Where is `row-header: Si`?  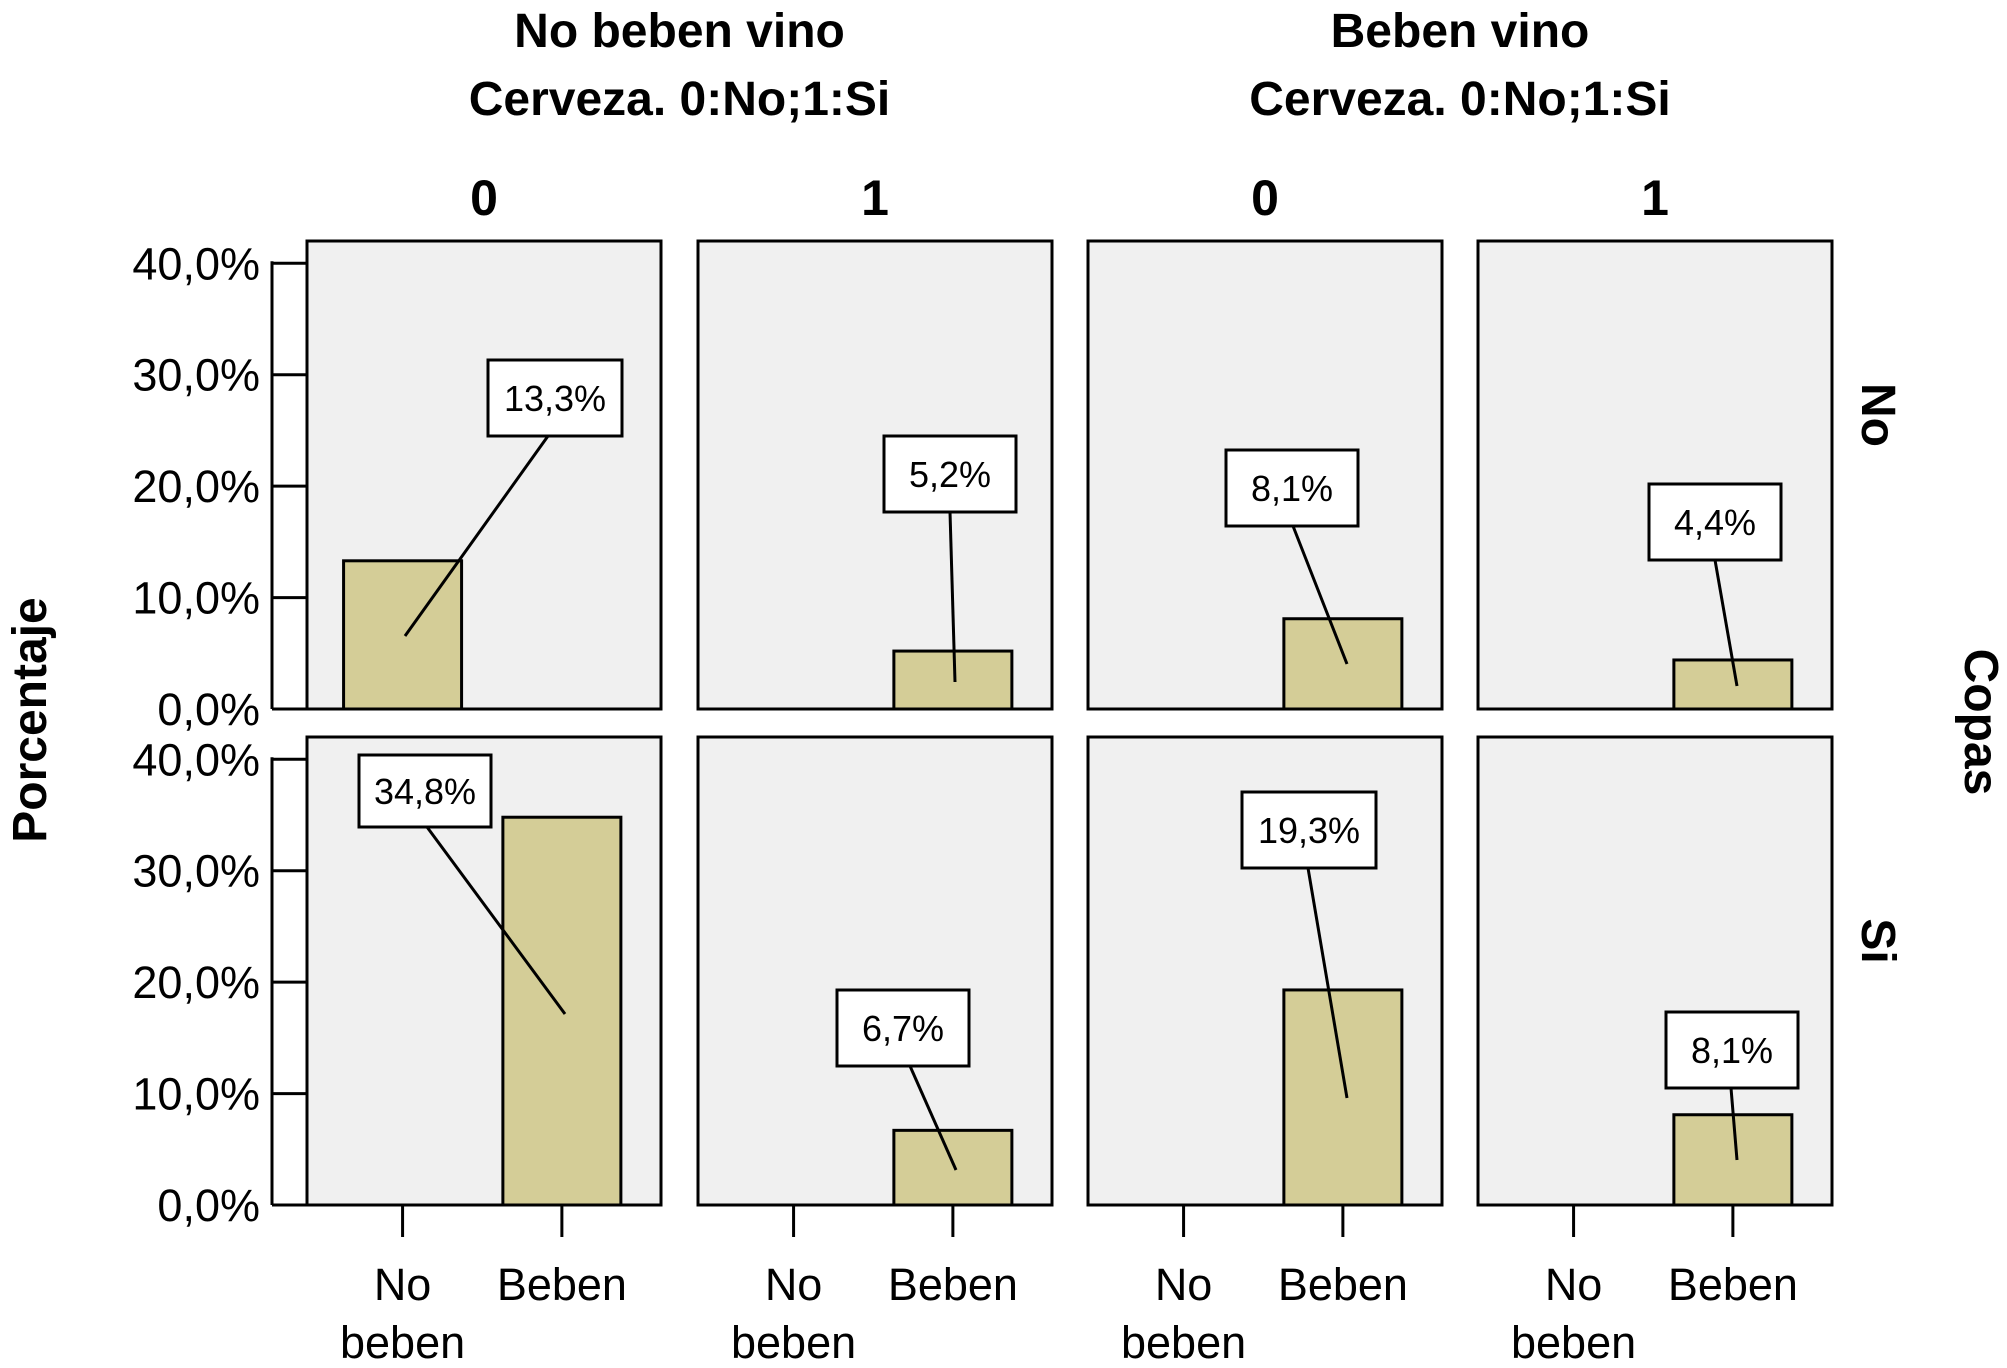
row-header: Si is located at coordinates (1877, 940).